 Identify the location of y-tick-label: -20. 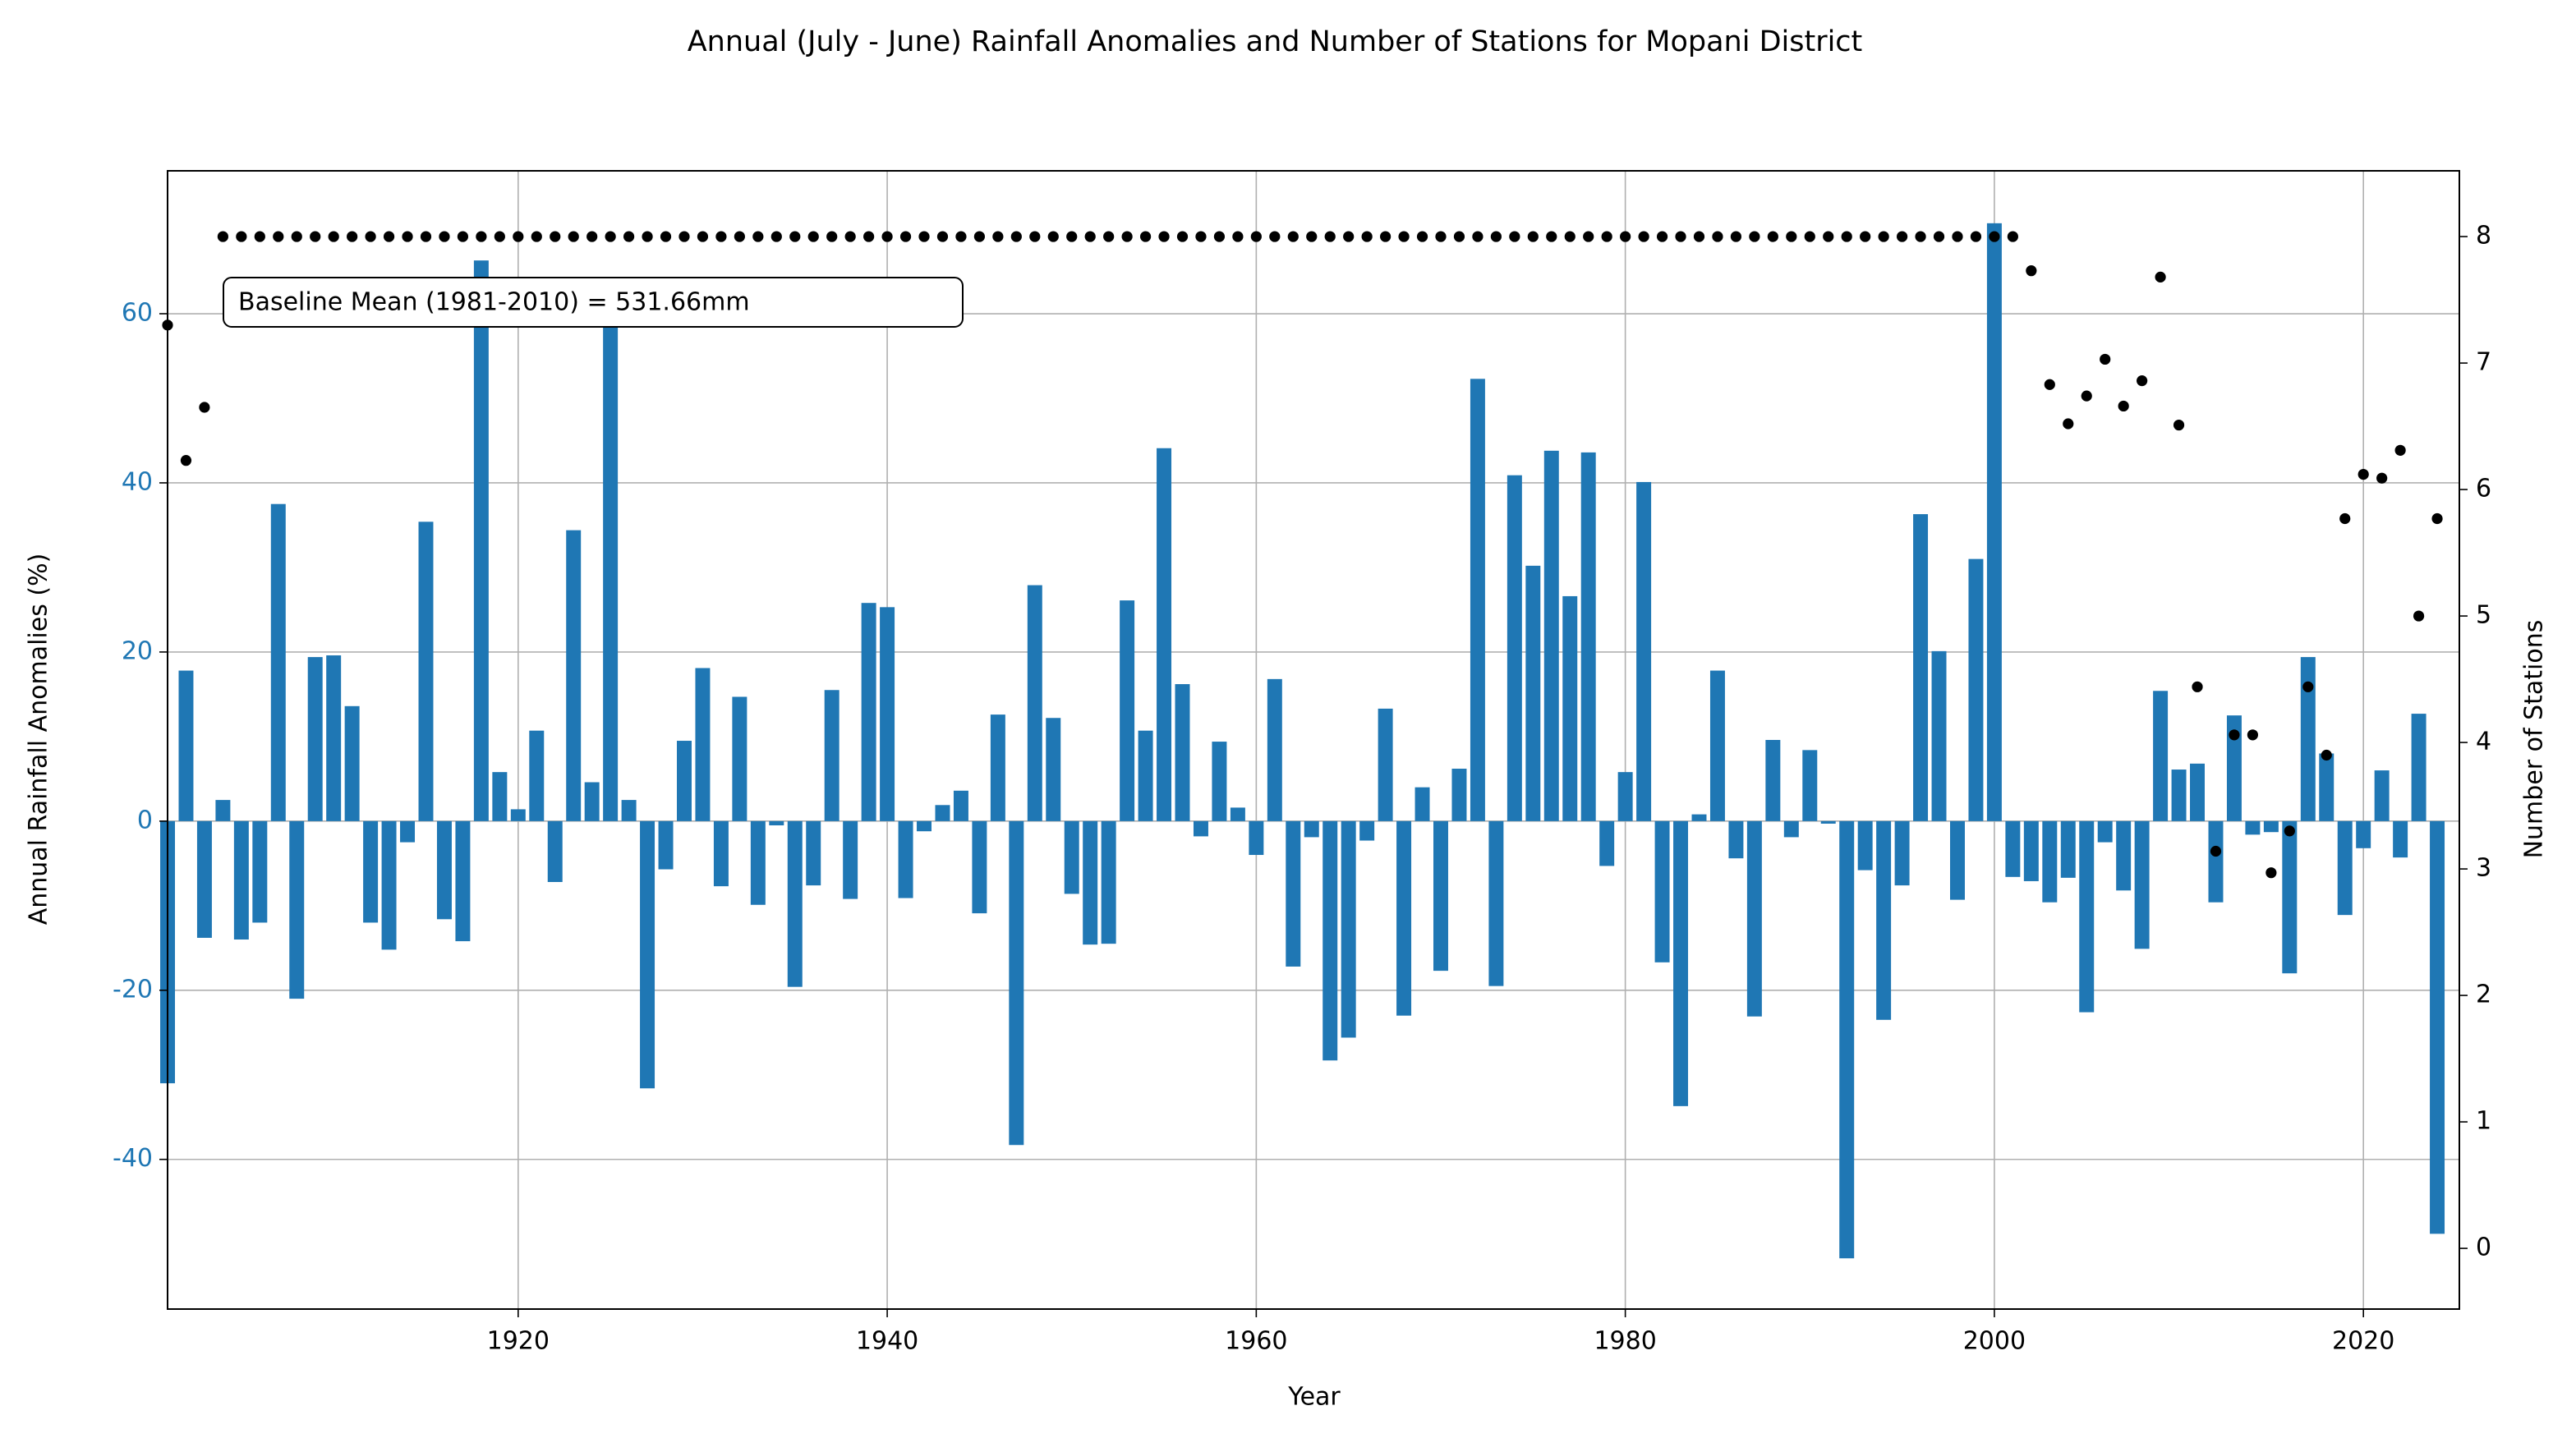
(133, 990).